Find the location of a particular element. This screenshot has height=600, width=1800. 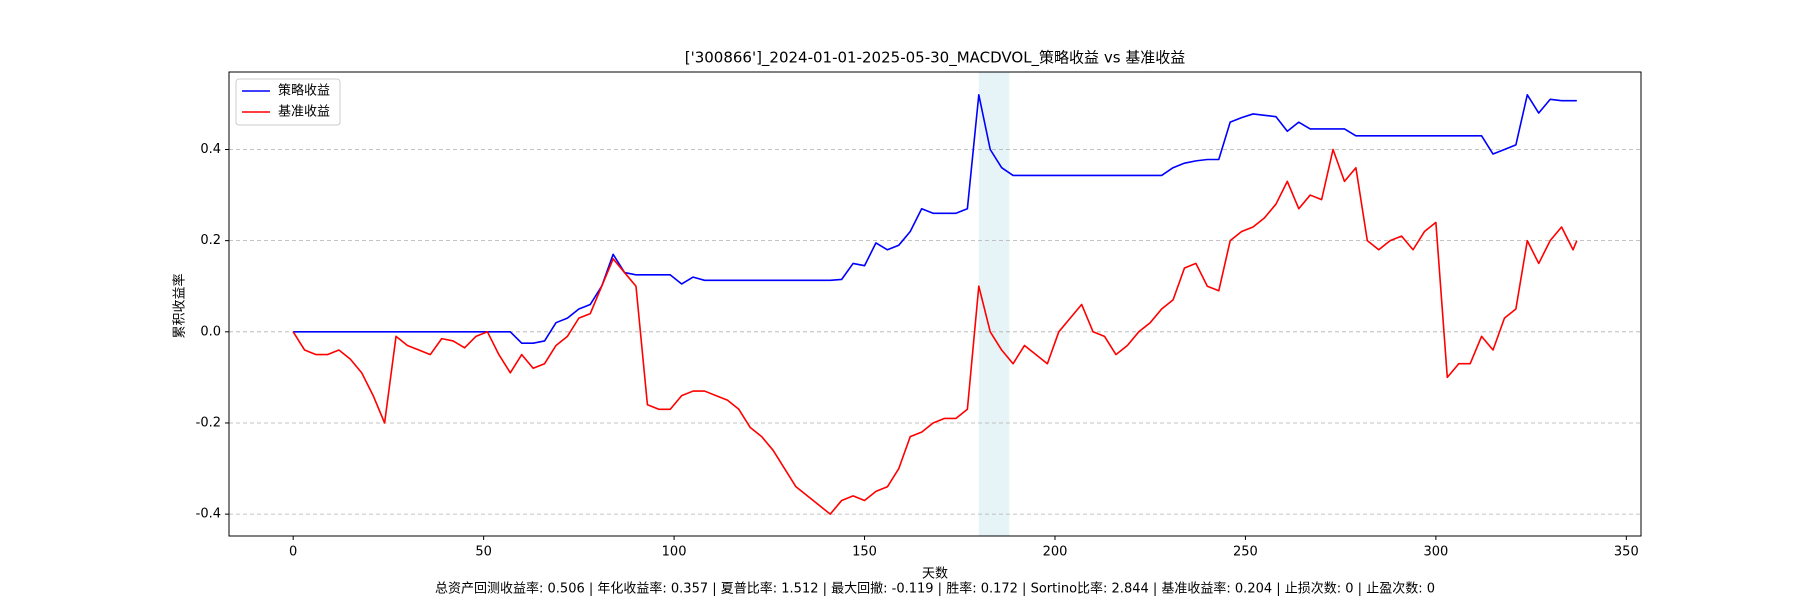

x-tick-label: 200 is located at coordinates (1055, 552).